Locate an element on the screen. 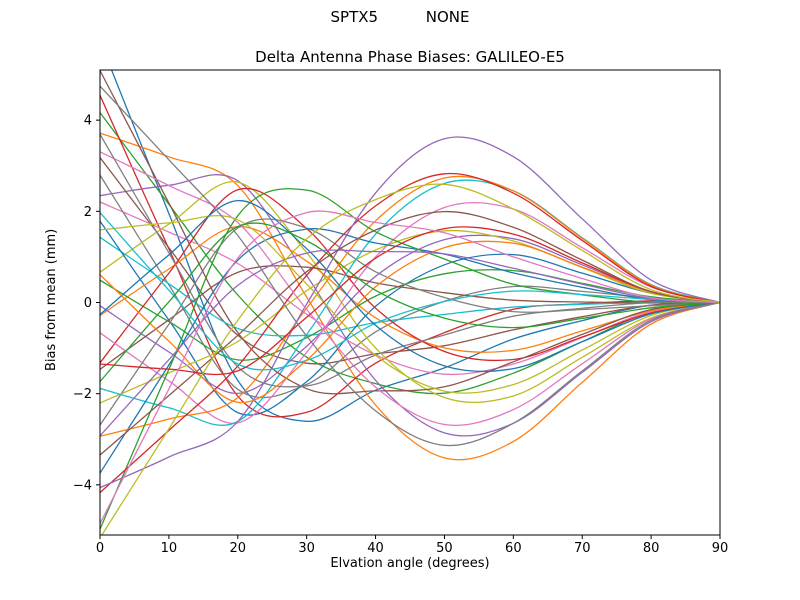 The height and width of the screenshot is (600, 800). y-tick-label: −2 is located at coordinates (82, 394).